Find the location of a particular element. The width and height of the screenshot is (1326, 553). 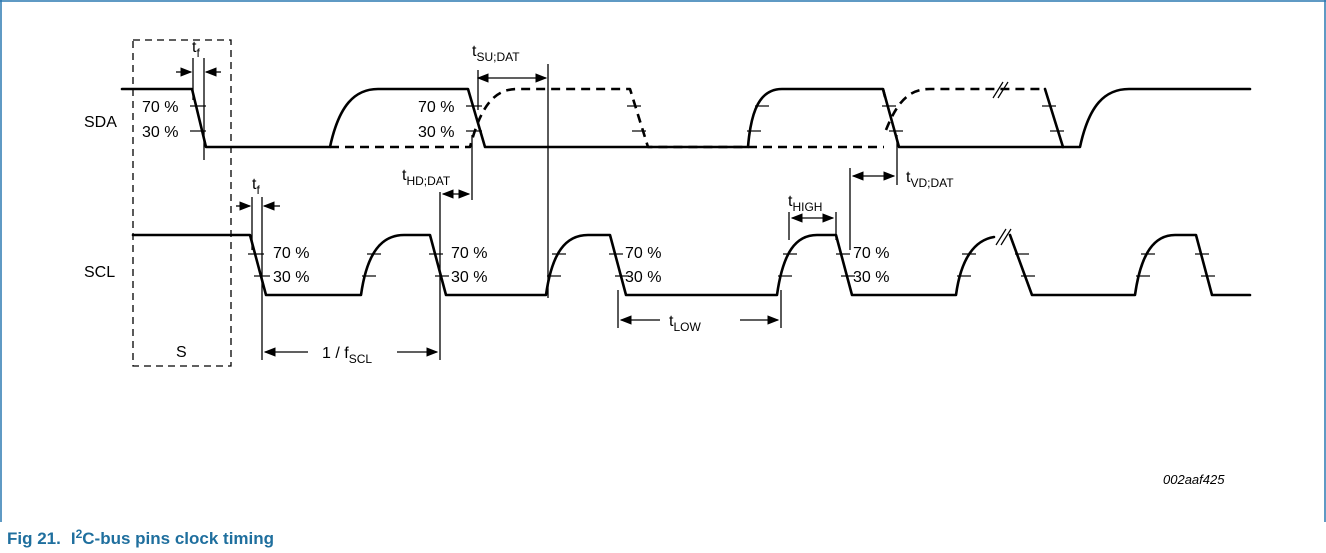

figure-caption: Fig 21. I2C-bus pins clock timing is located at coordinates (140, 537).